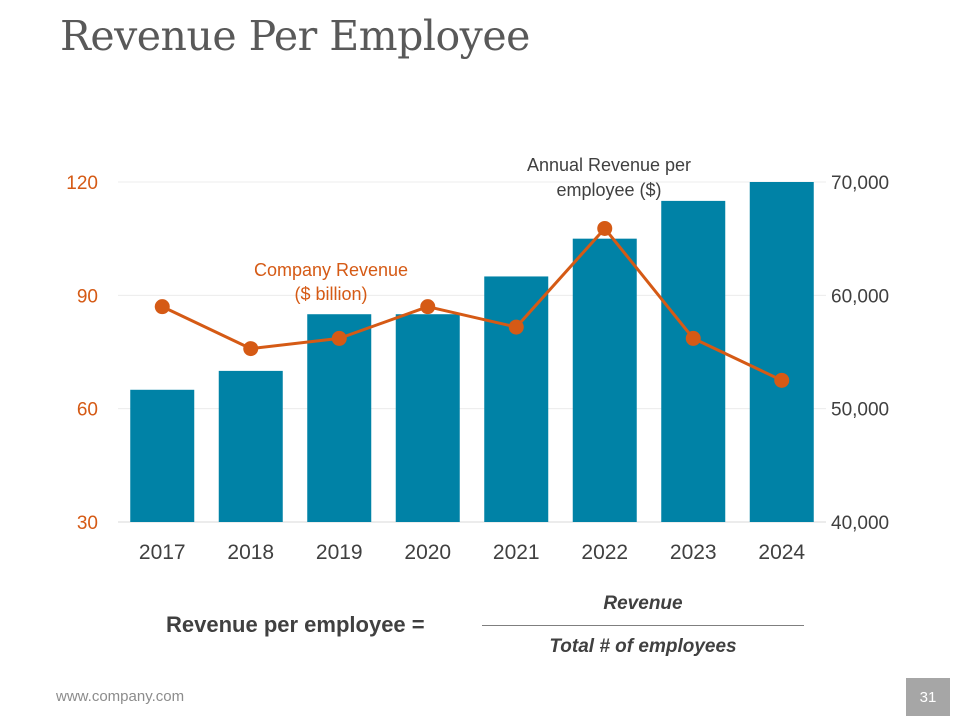 The width and height of the screenshot is (960, 720). What do you see at coordinates (604, 552) in the screenshot?
I see `x-axis-tick-label: 2022` at bounding box center [604, 552].